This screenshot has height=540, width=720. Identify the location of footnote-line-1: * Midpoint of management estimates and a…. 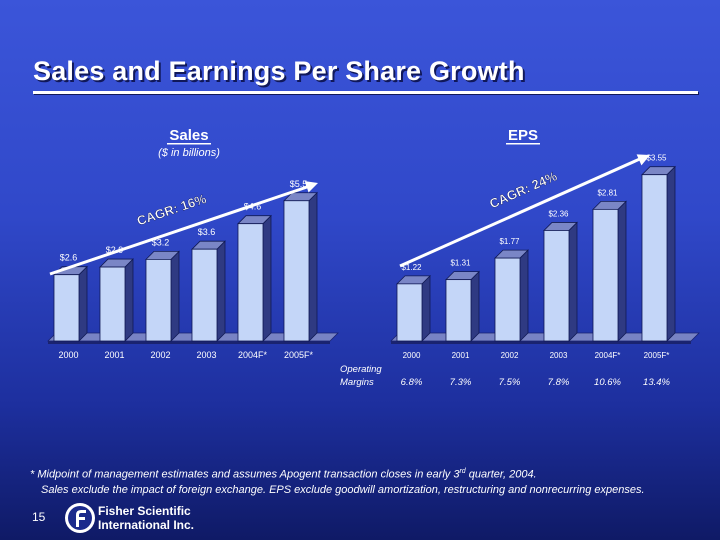
(337, 473).